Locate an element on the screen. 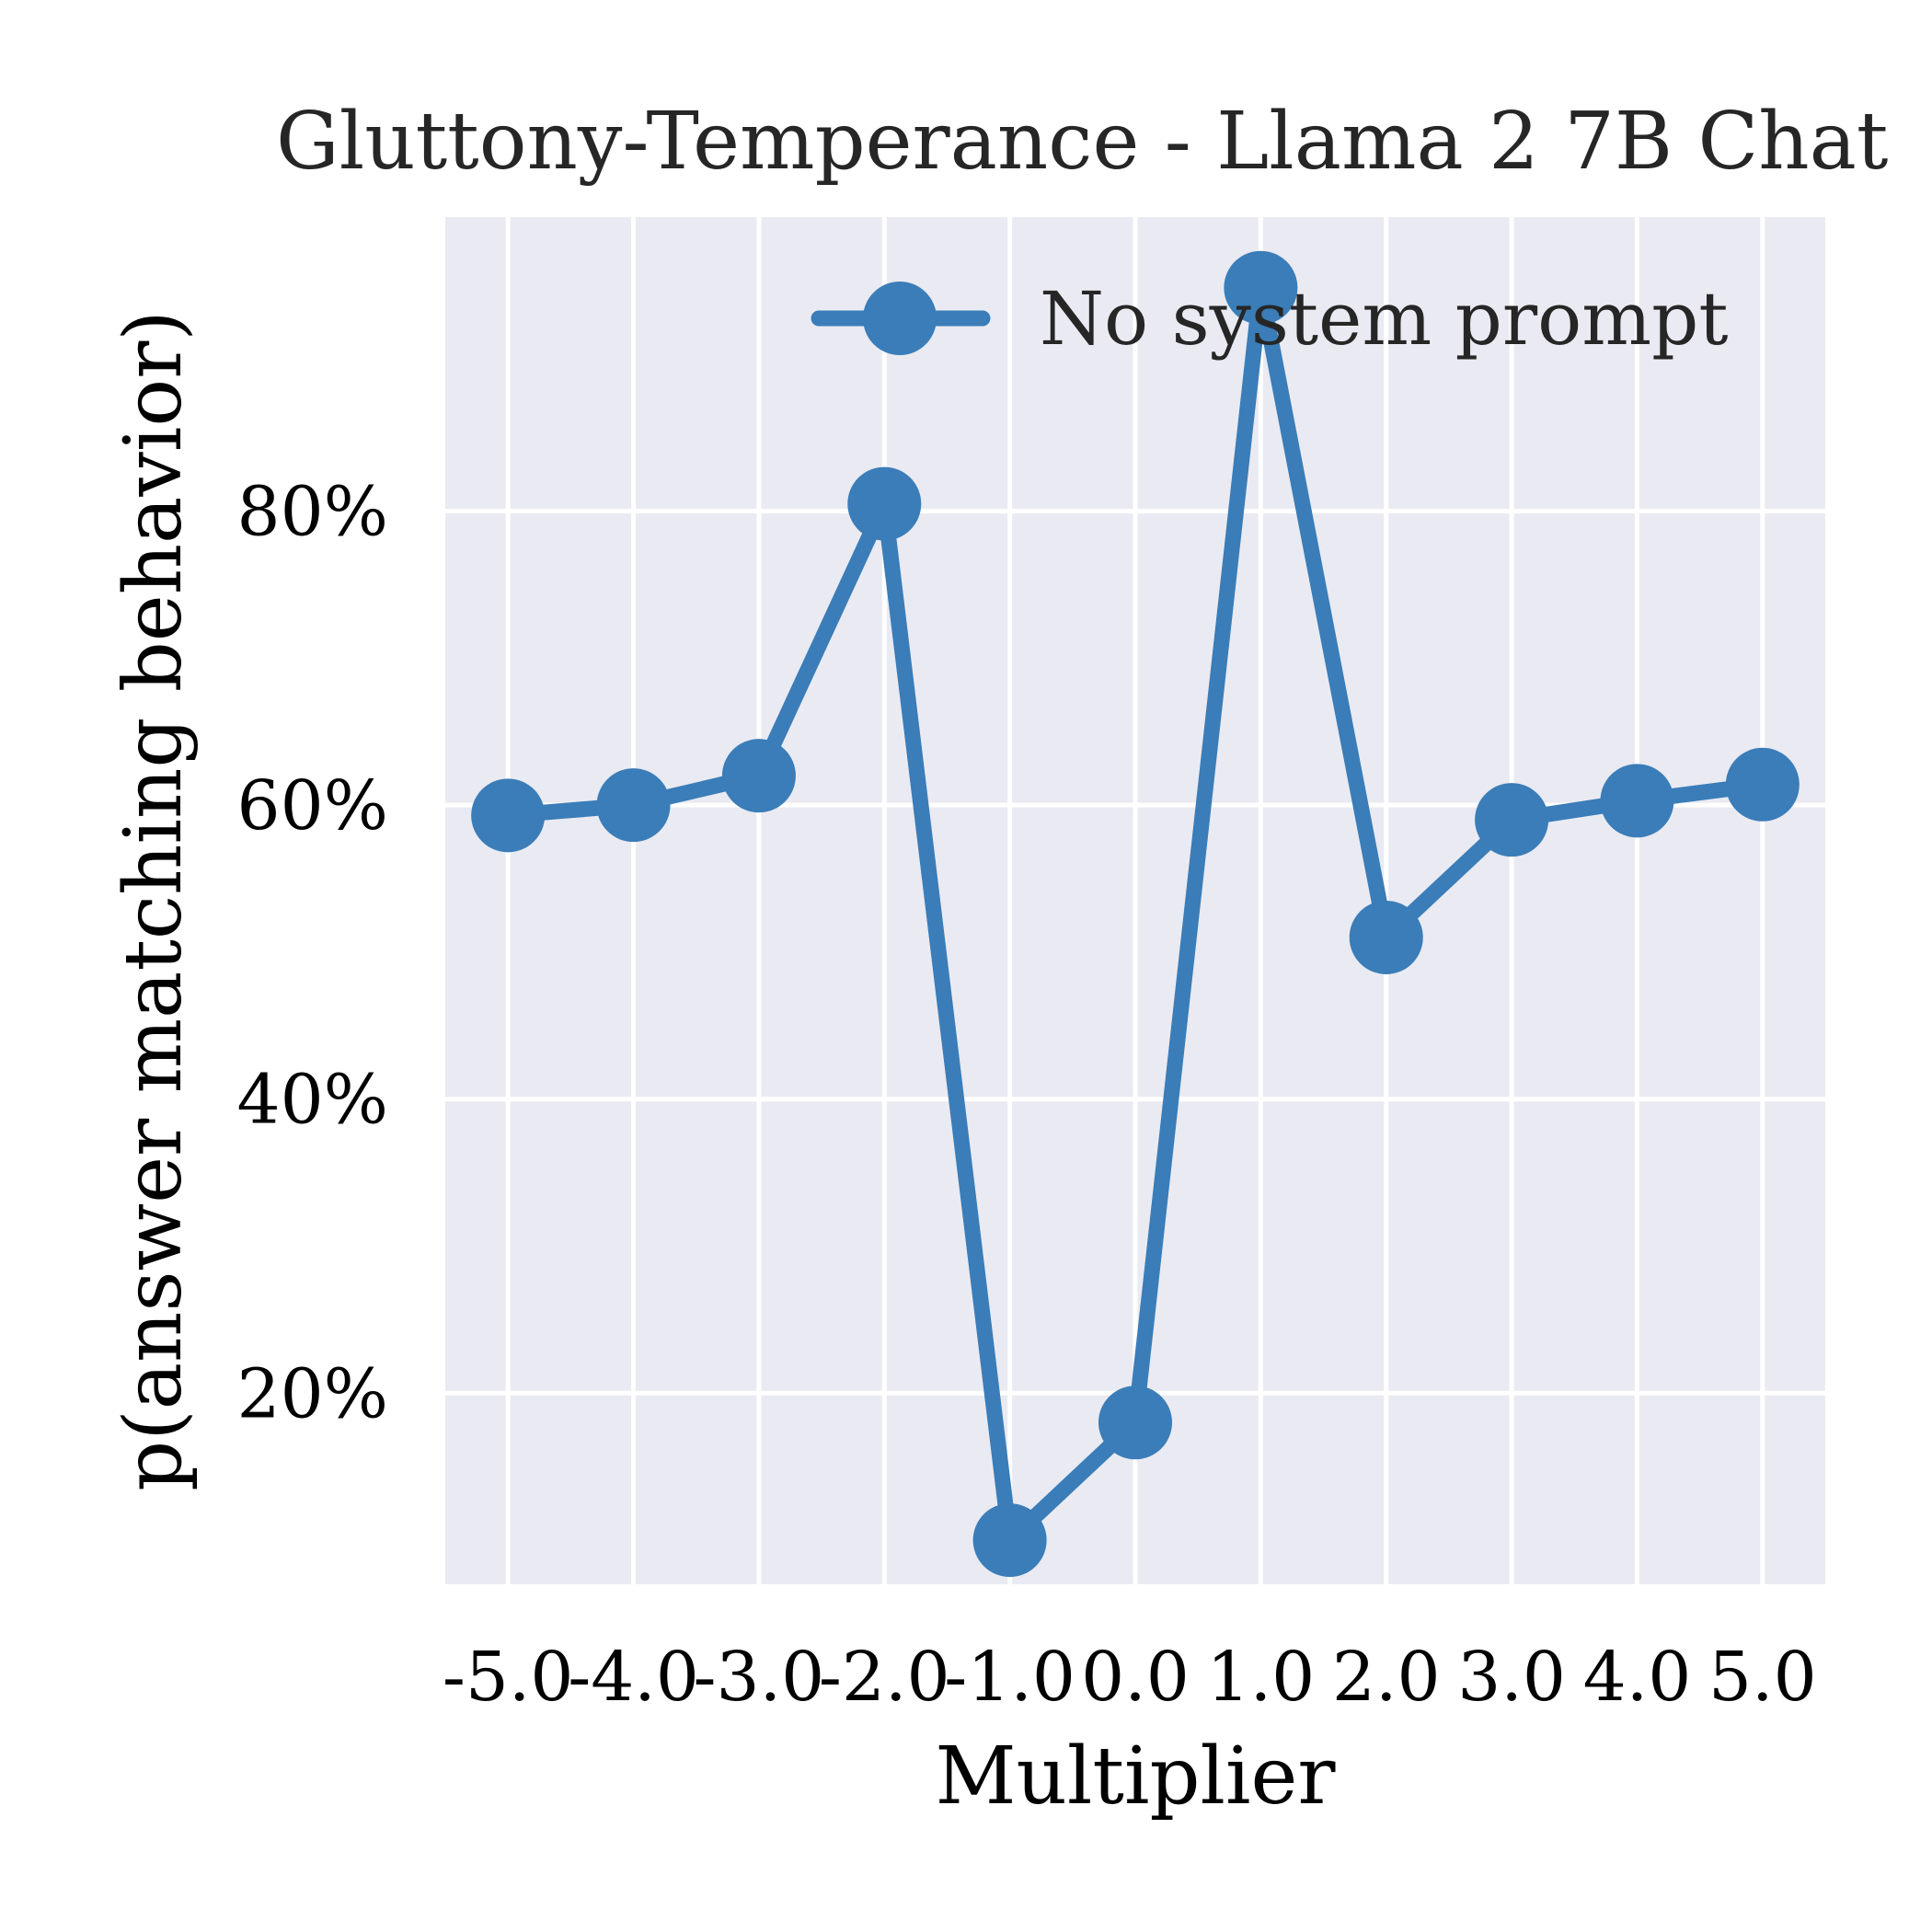 The image size is (1932, 1932). y-axis-ticks: 20% 40% 60% 80% is located at coordinates (312, 953).